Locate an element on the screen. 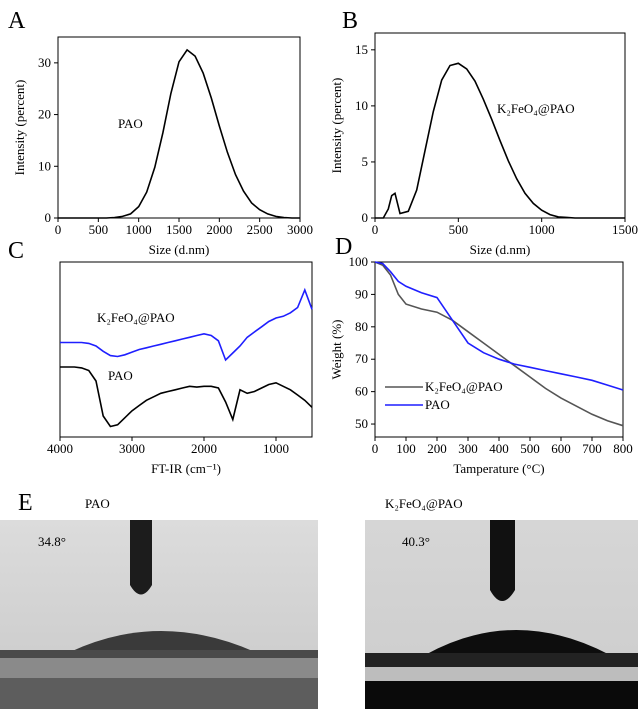  x-tick-label: 700 is located at coordinates (592, 448).